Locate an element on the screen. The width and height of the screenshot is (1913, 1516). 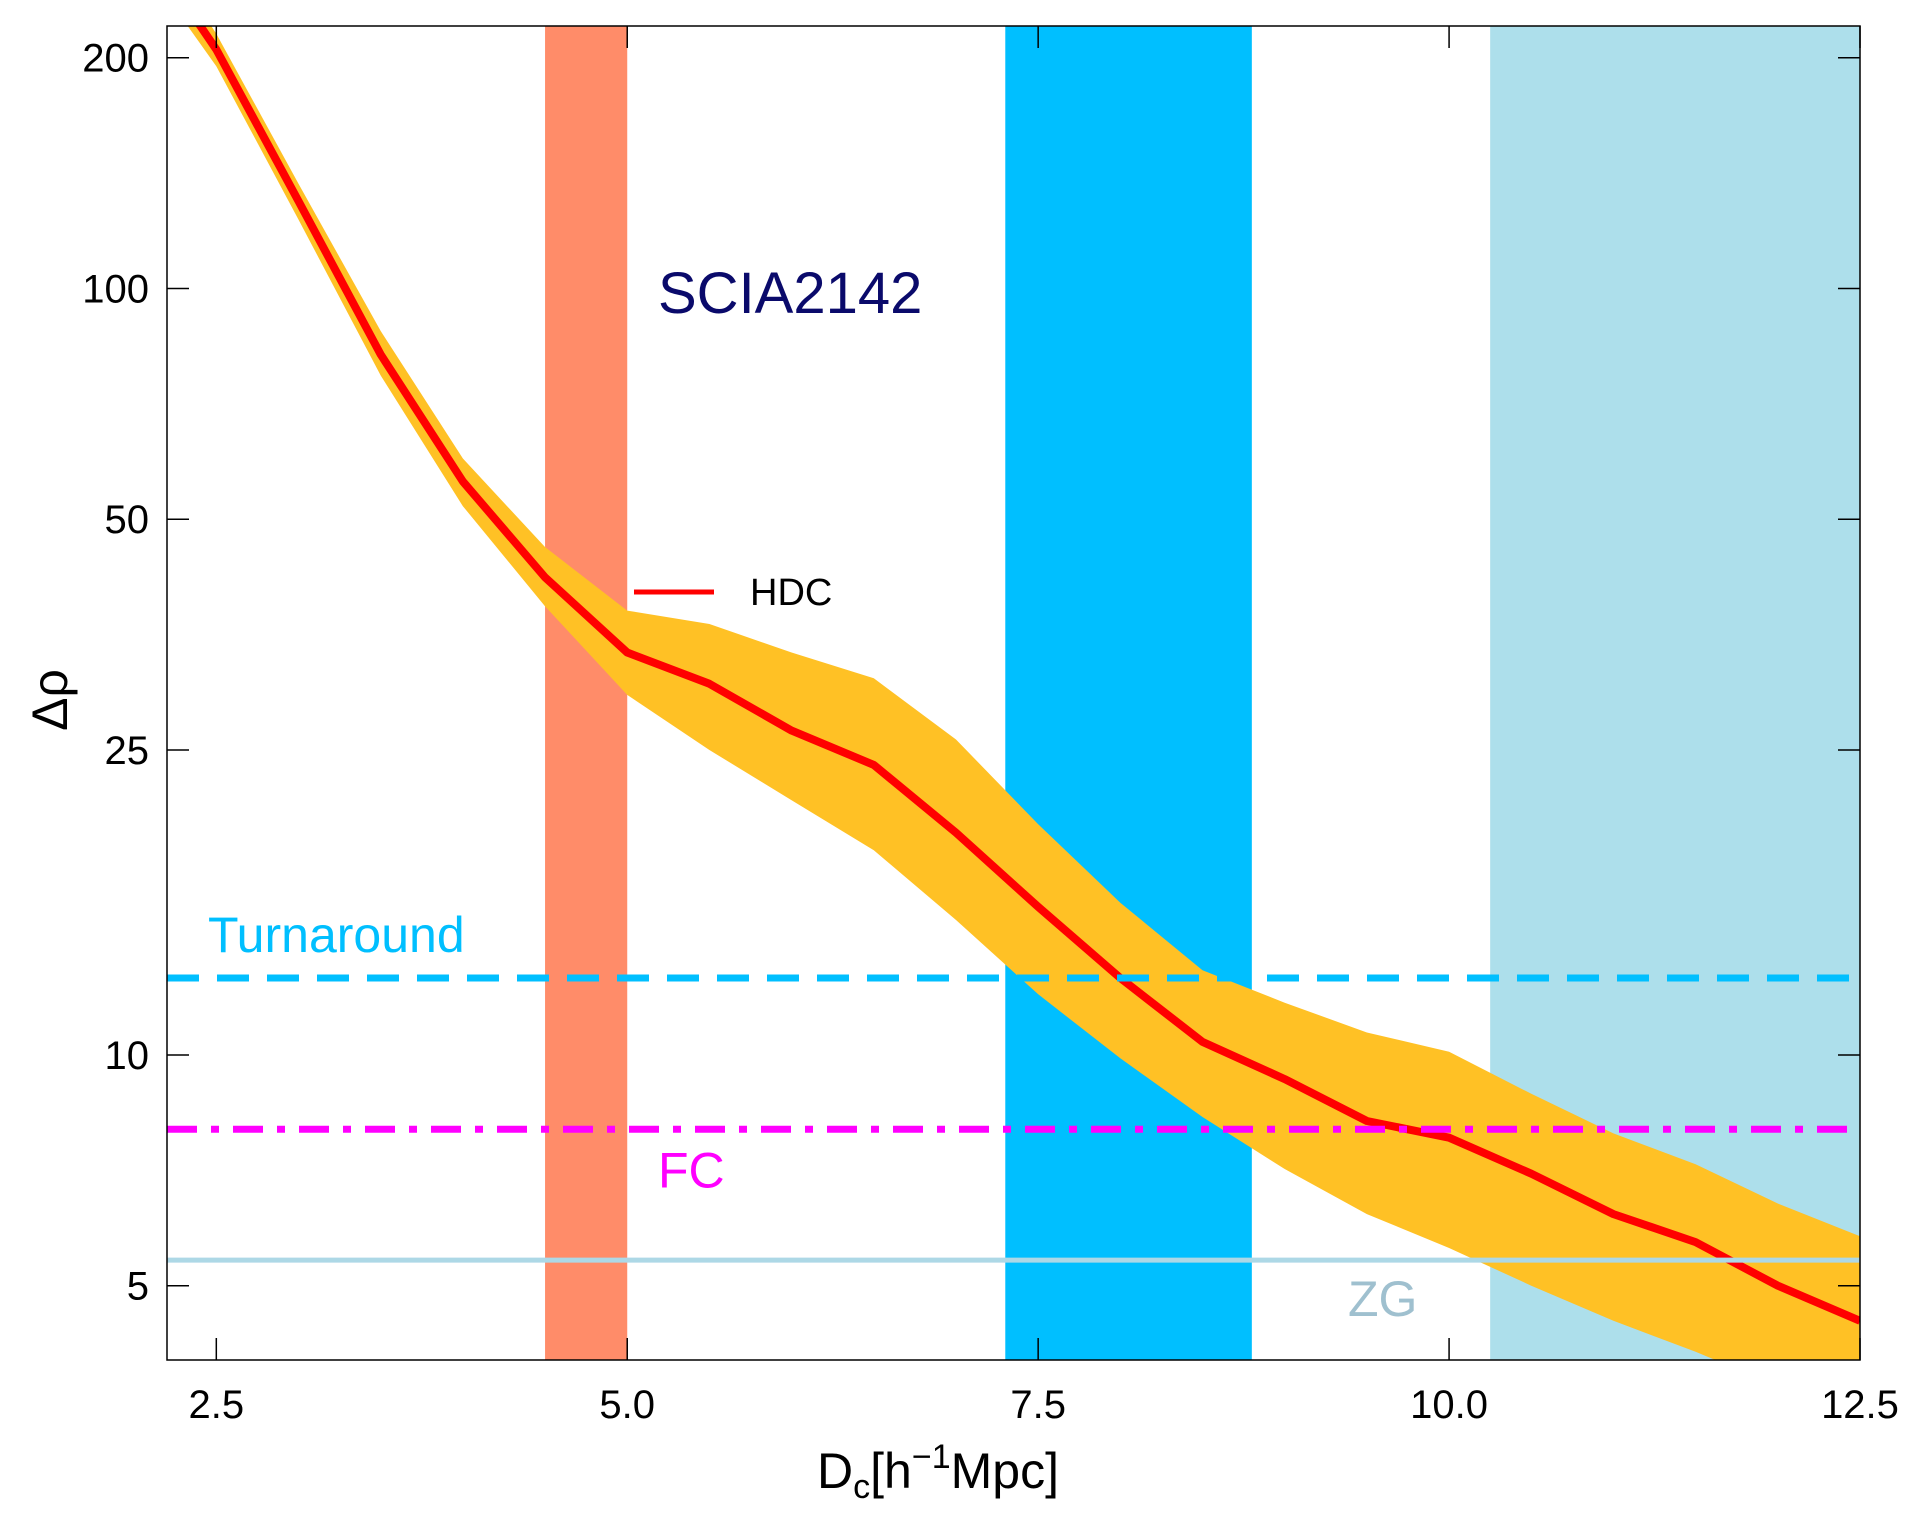
y-tick-label: 5 is located at coordinates (138, 1287).